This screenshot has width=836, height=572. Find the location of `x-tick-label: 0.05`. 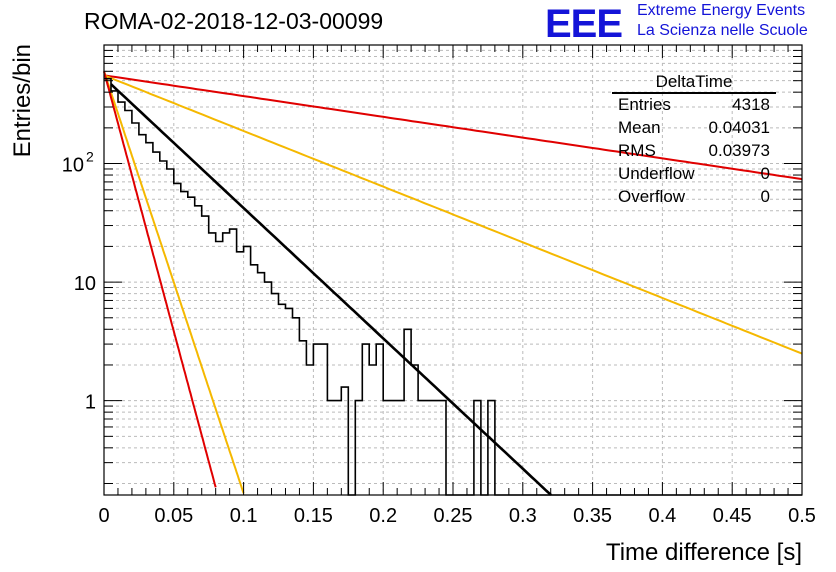

x-tick-label: 0.05 is located at coordinates (173, 516).